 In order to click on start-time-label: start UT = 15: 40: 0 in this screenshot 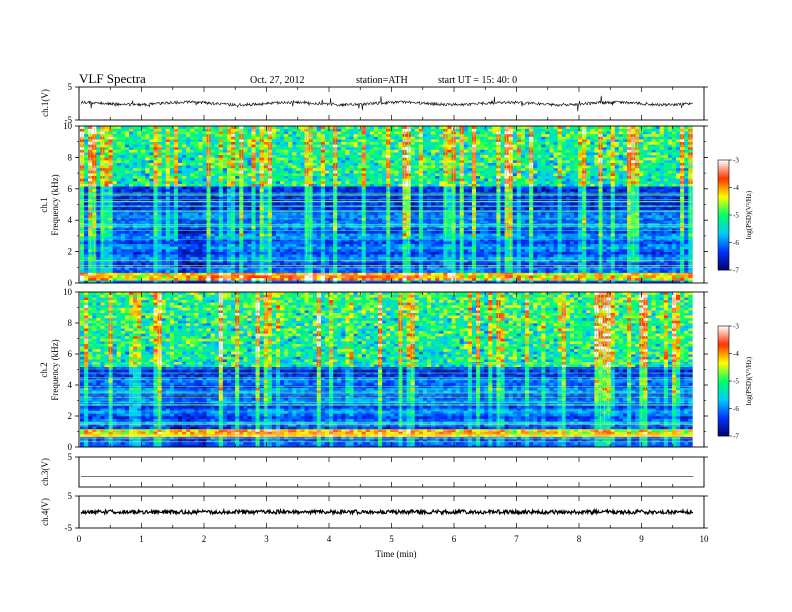, I will do `click(477, 80)`.